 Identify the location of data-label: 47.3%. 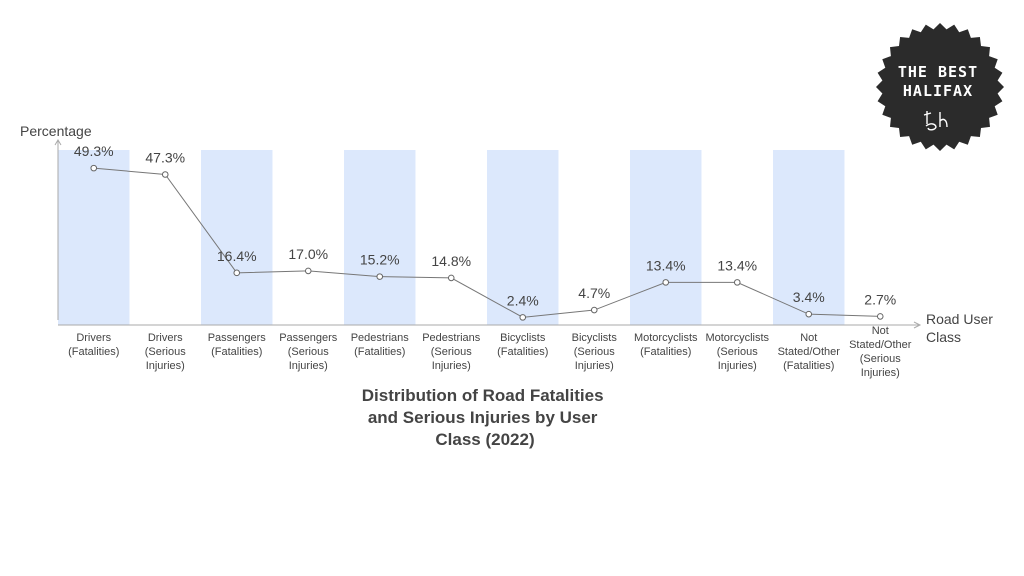
(165, 158).